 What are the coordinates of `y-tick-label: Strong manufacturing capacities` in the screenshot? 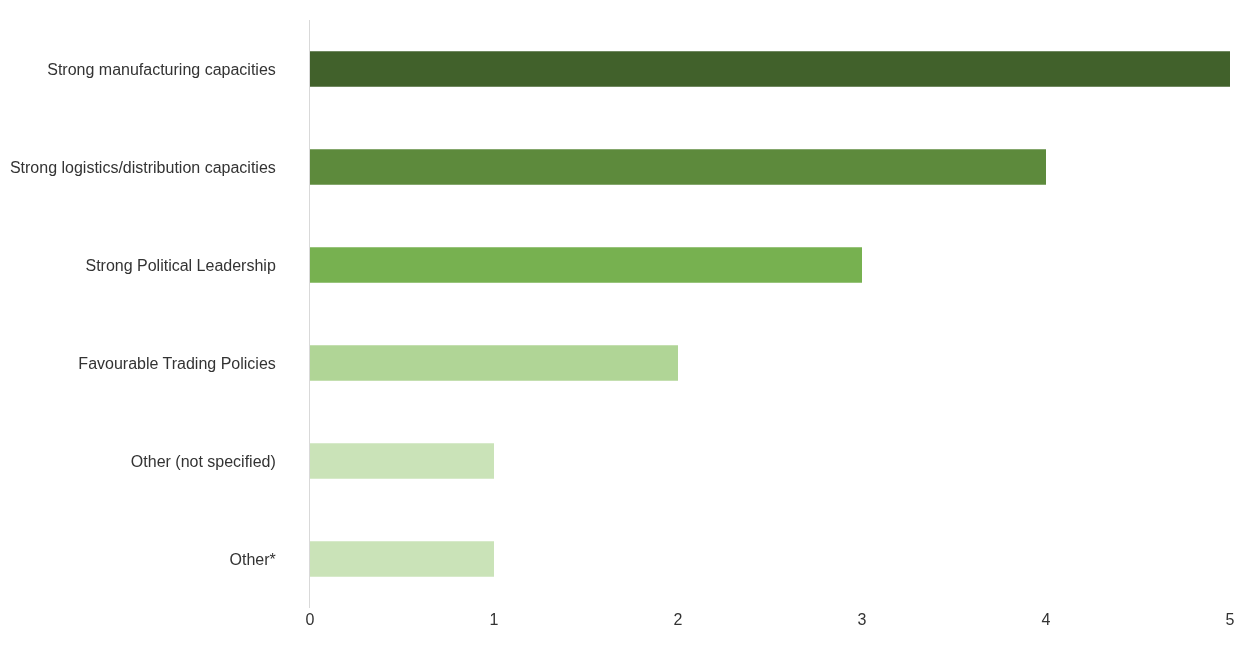 It's located at (161, 69).